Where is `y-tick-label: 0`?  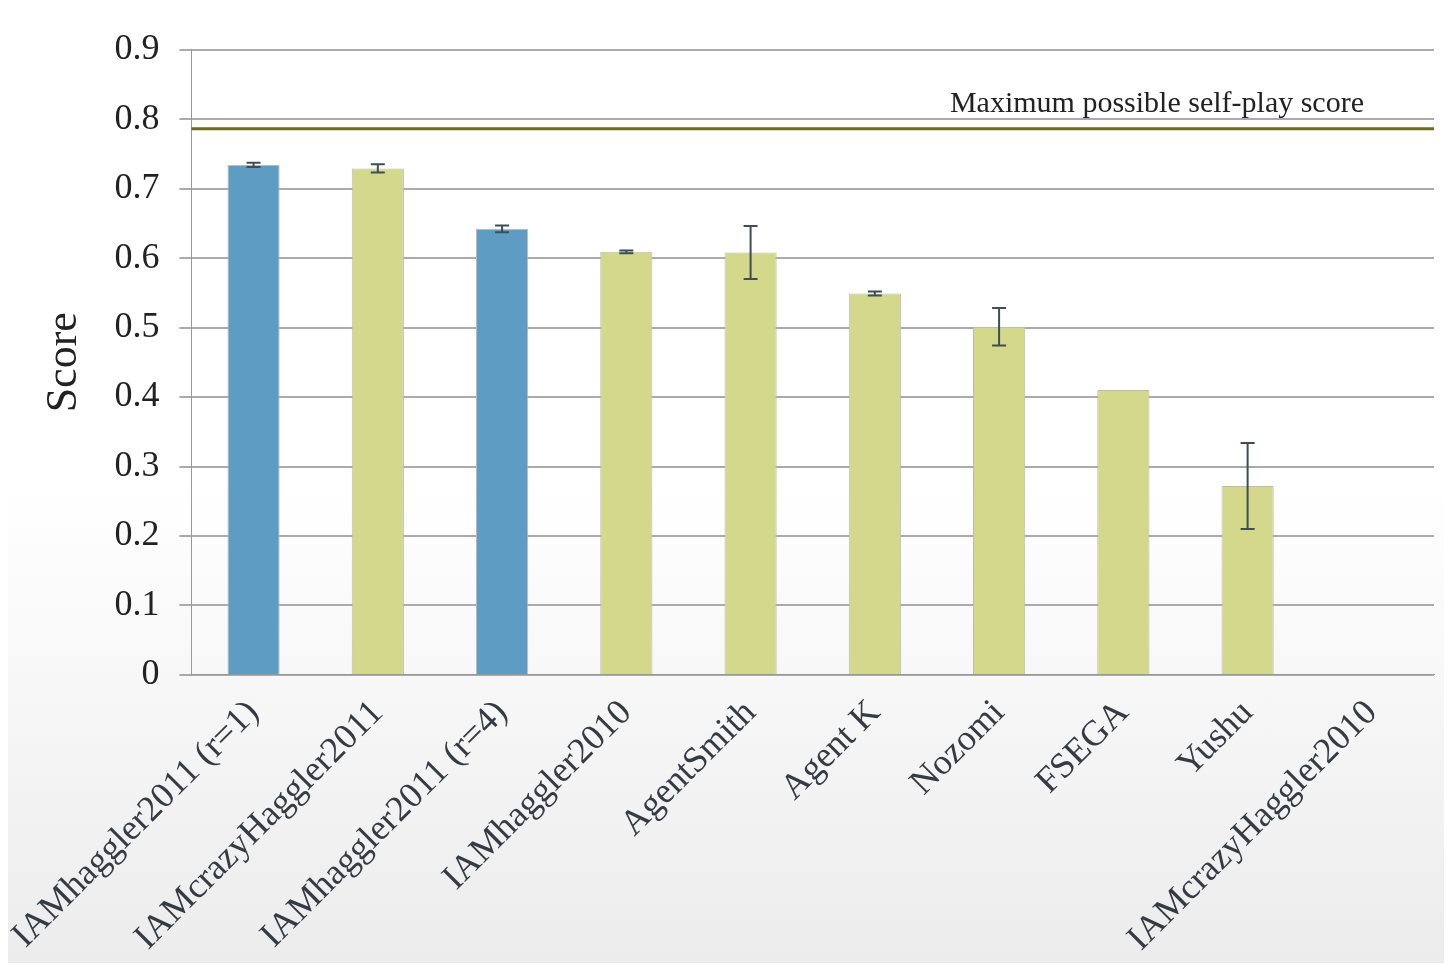 y-tick-label: 0 is located at coordinates (150, 672).